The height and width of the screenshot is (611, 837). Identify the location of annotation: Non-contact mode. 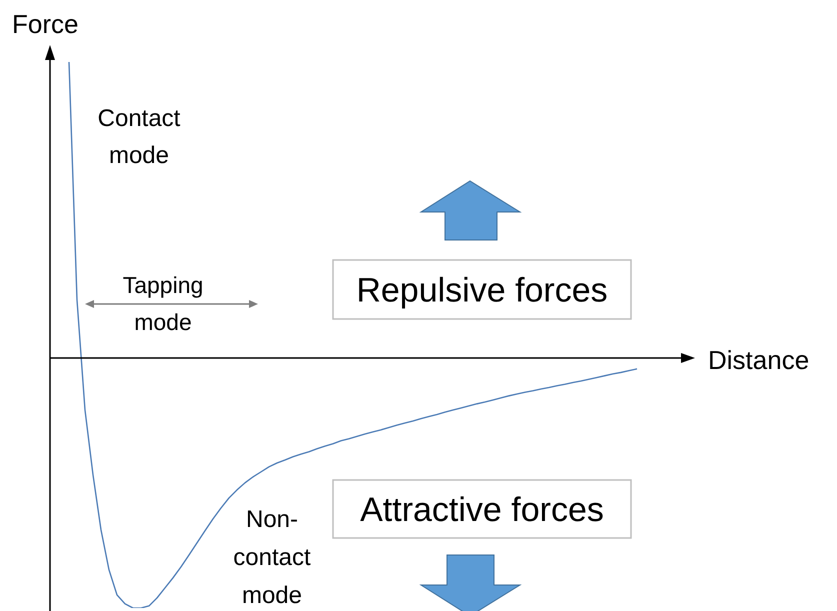
(272, 557).